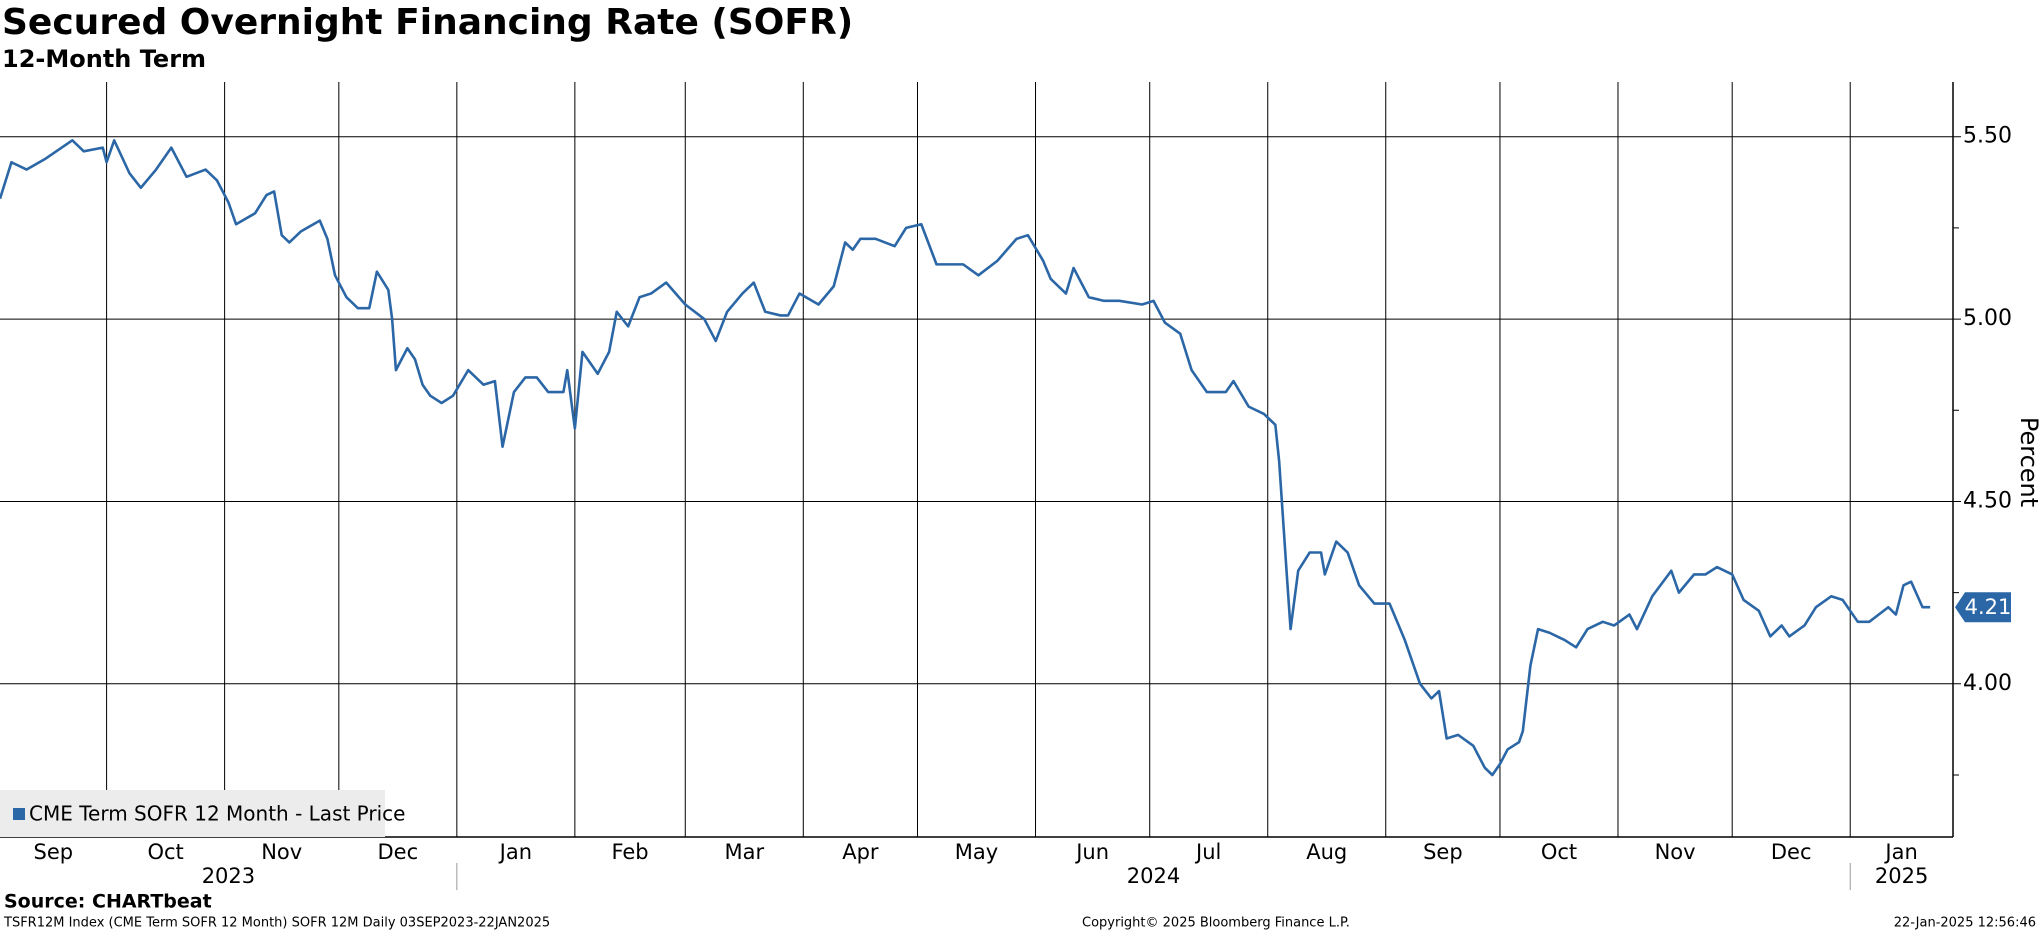  Describe the element at coordinates (1987, 318) in the screenshot. I see `y-tick-label: 5.00` at that location.